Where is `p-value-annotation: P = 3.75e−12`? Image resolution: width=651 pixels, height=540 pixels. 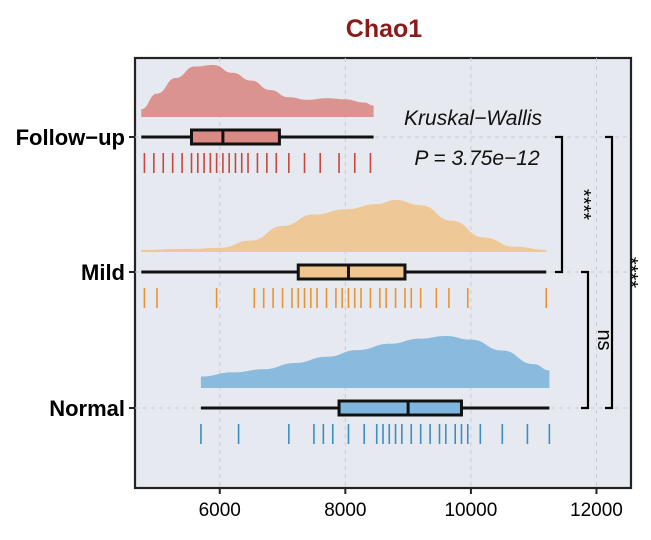 p-value-annotation: P = 3.75e−12 is located at coordinates (477, 158).